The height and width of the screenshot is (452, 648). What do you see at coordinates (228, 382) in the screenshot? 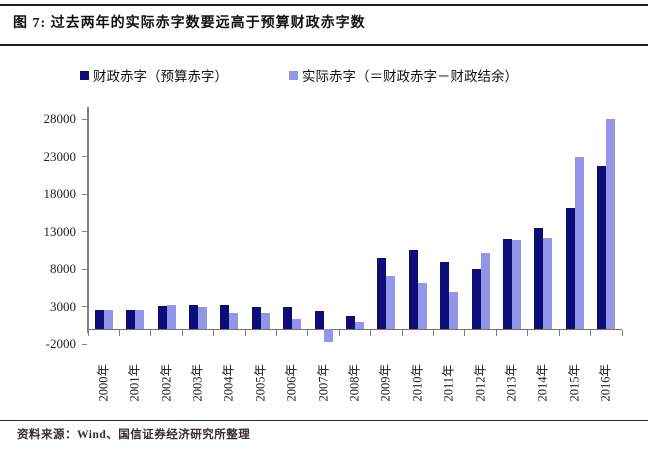
I see `x-axis-label: 2004年` at bounding box center [228, 382].